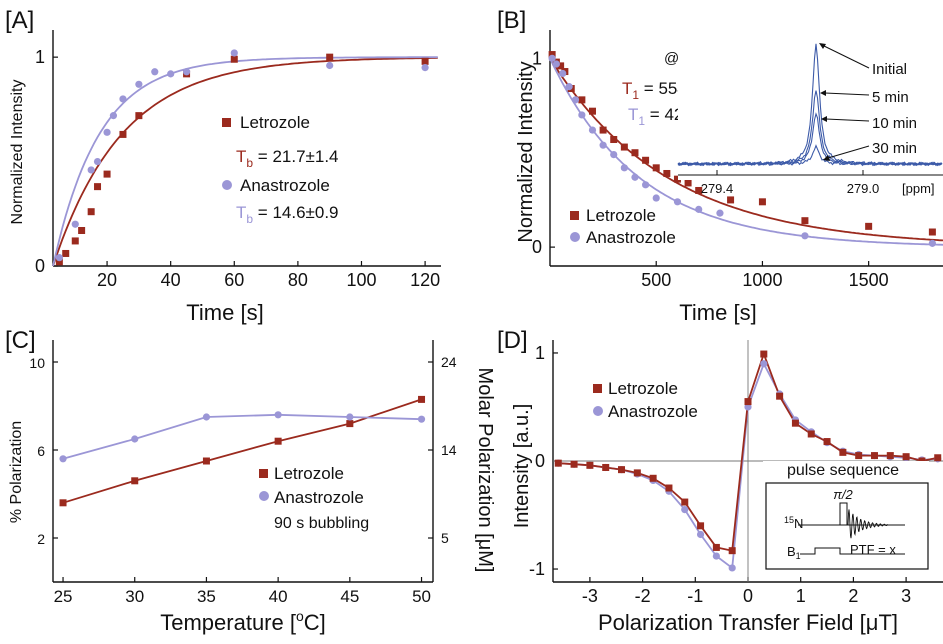 The width and height of the screenshot is (943, 644). Describe the element at coordinates (41, 539) in the screenshot. I see `panel-c-y-tick-label: 2` at that location.